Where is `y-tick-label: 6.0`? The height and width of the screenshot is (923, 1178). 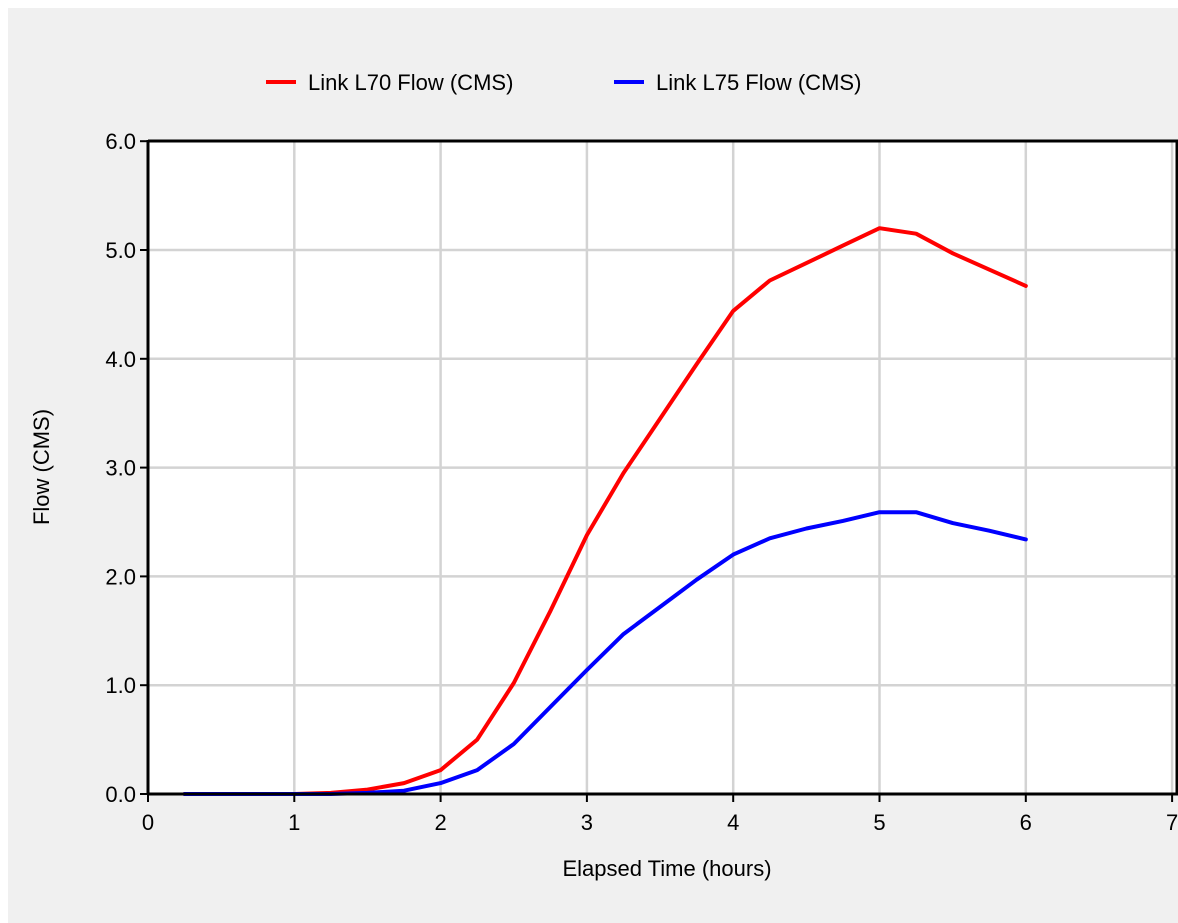
y-tick-label: 6.0 is located at coordinates (120, 141).